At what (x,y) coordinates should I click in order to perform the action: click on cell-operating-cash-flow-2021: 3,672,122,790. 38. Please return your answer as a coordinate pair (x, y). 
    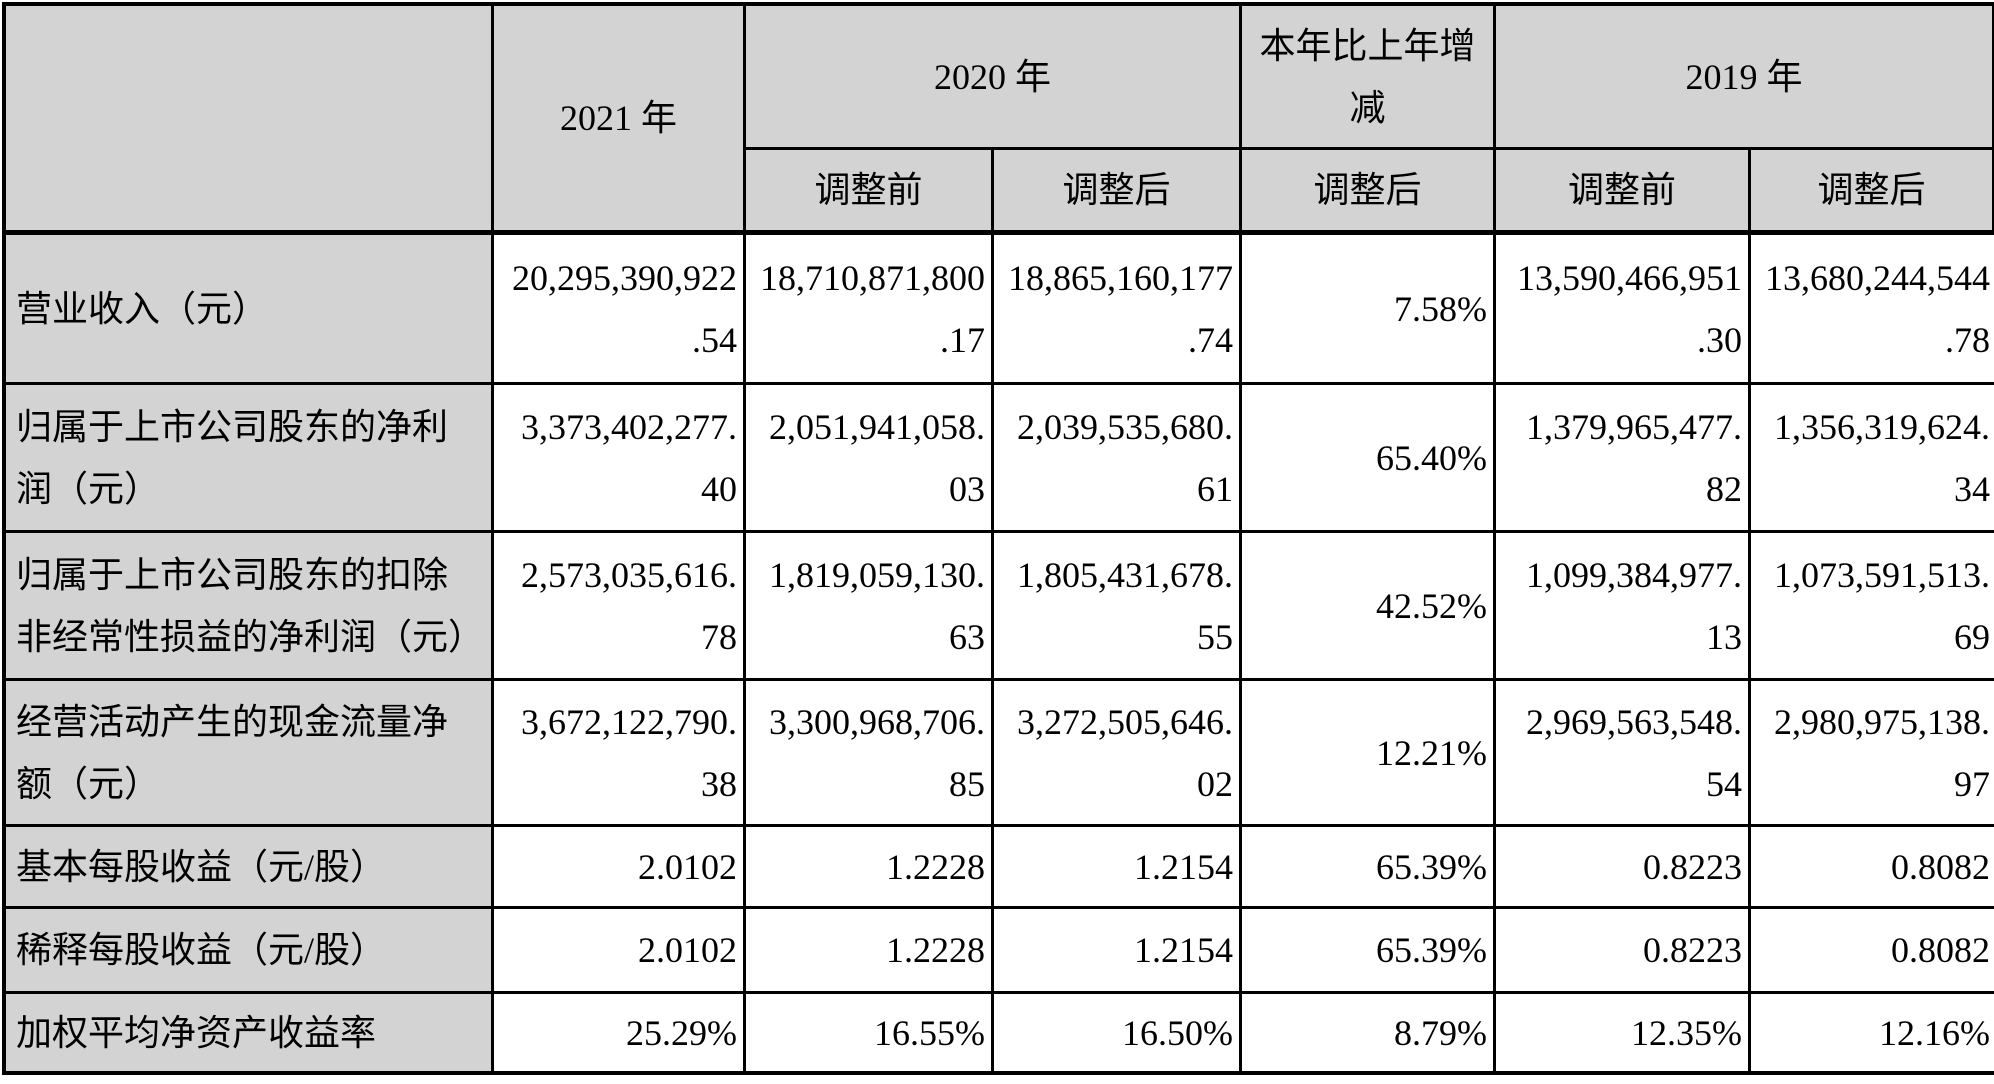
    Looking at the image, I should click on (620, 754).